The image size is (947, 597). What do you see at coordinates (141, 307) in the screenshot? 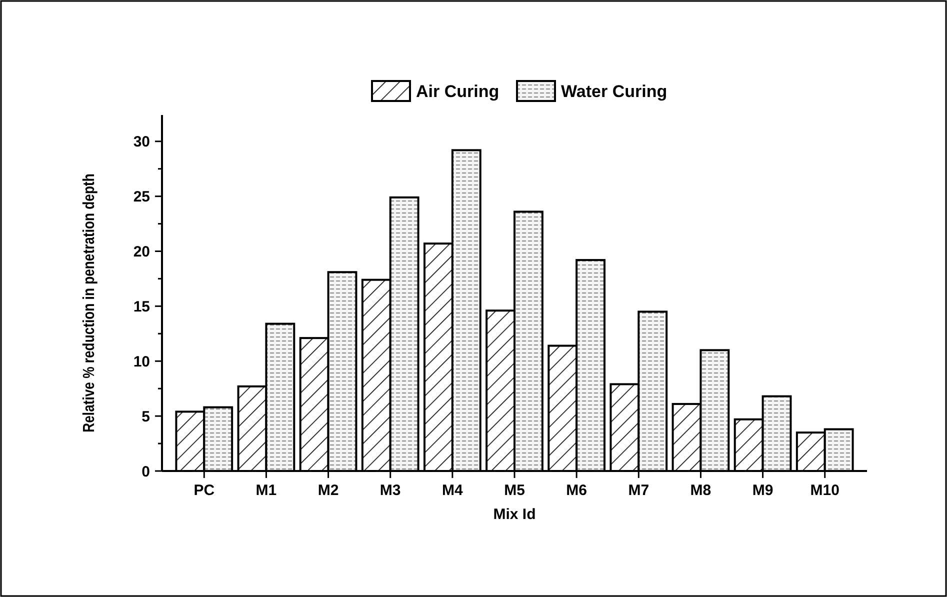
I see `y-tick-label: 15` at bounding box center [141, 307].